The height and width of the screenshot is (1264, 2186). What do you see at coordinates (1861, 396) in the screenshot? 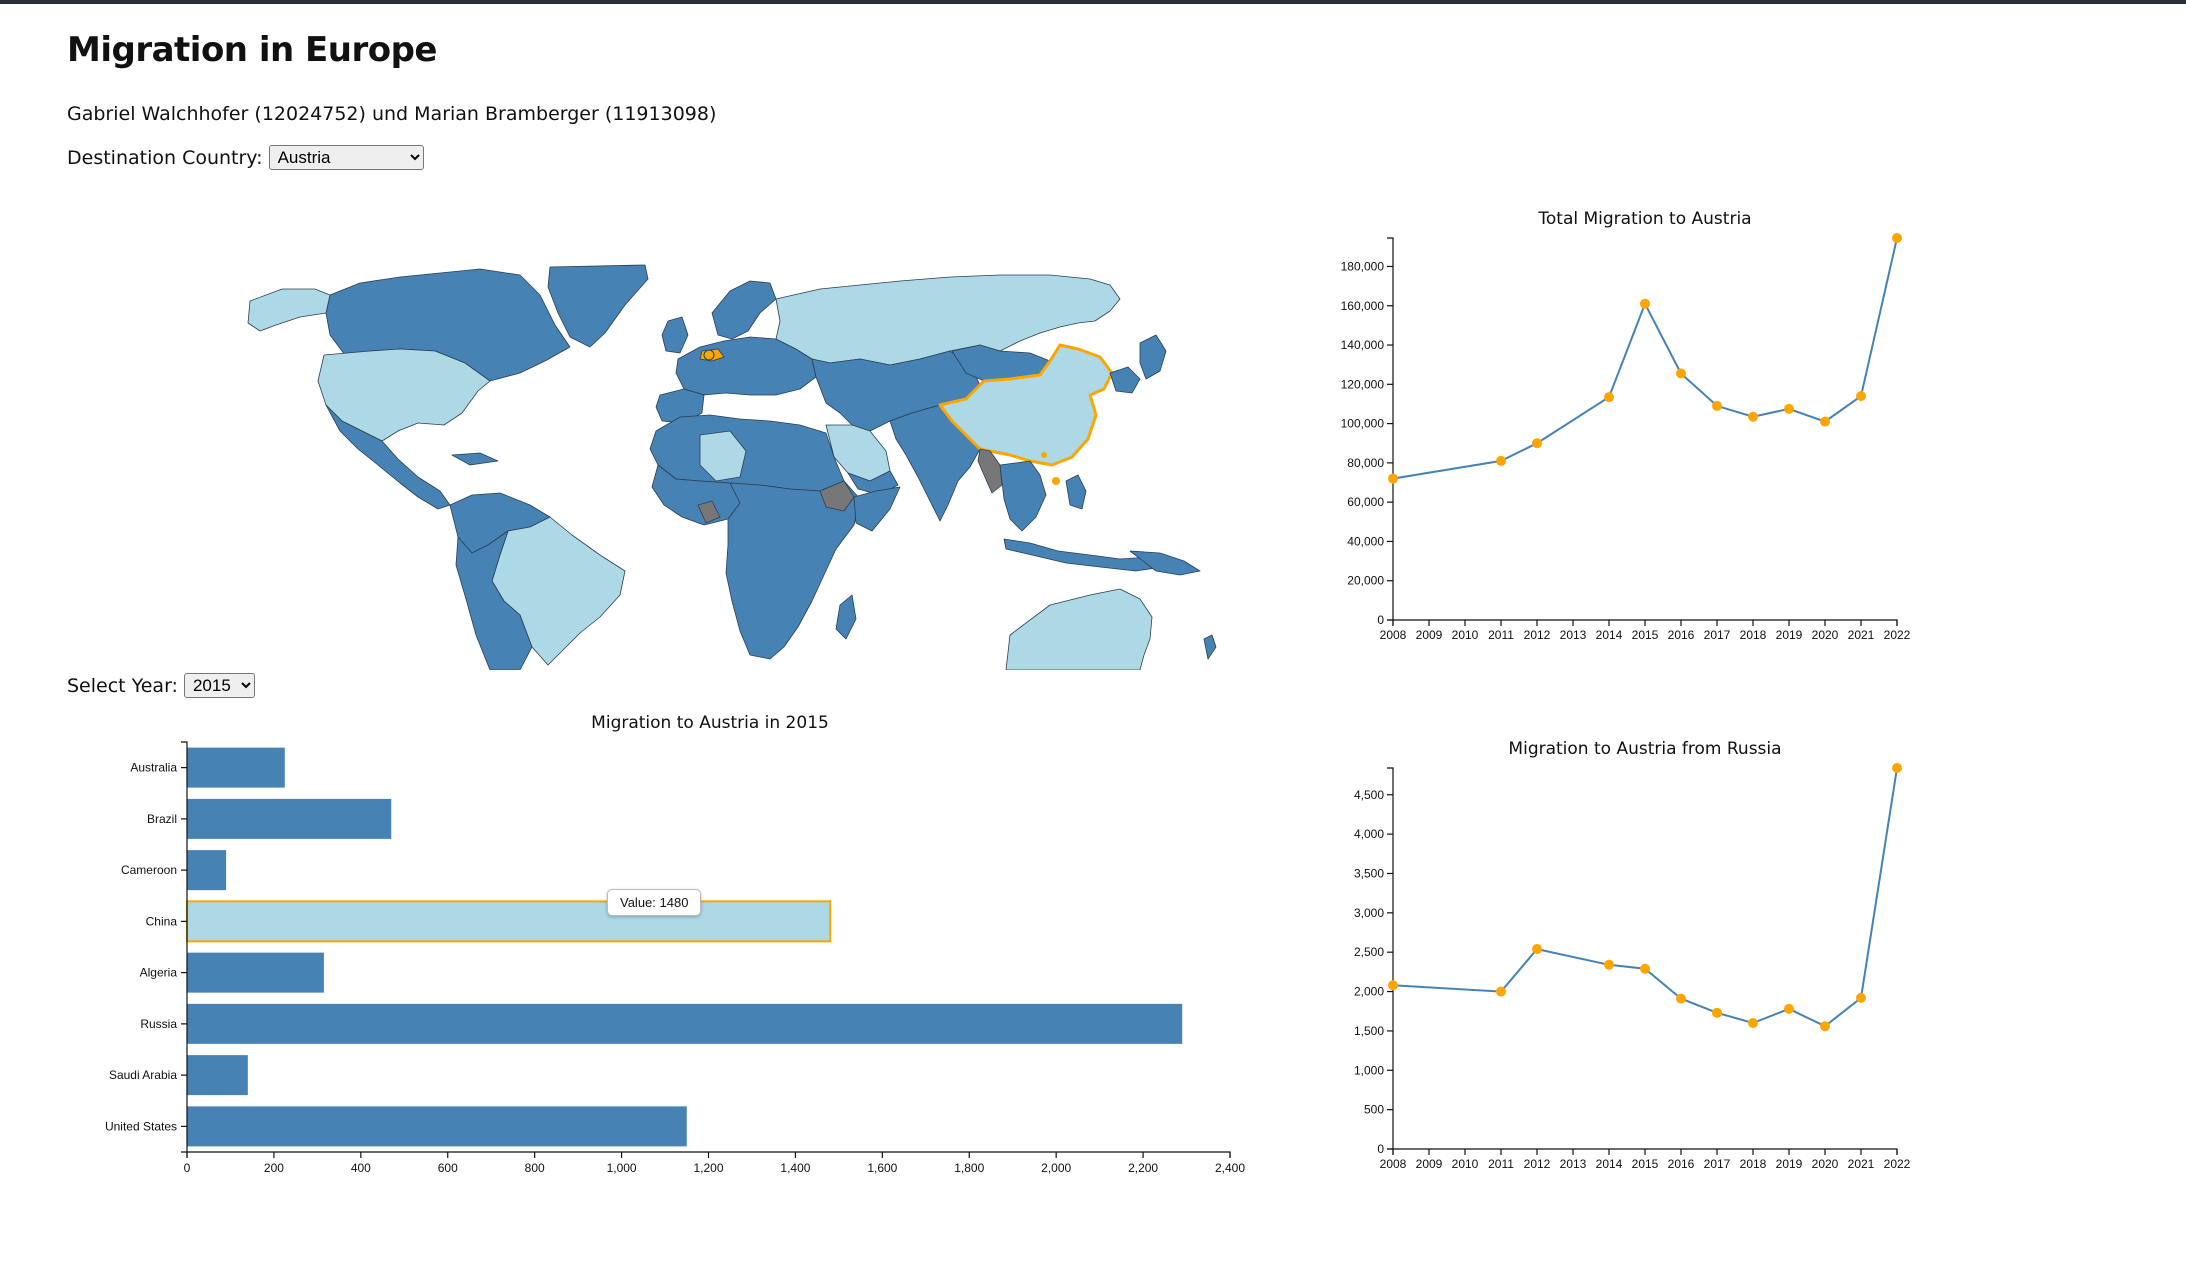
I see `line-chart-total-point-2021` at bounding box center [1861, 396].